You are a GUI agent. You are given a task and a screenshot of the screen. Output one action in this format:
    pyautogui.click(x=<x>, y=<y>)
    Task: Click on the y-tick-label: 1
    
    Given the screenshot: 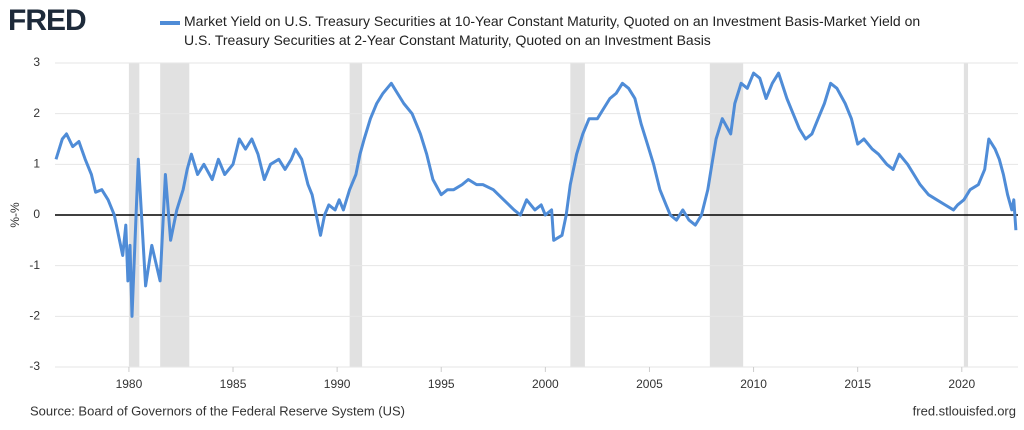 What is the action you would take?
    pyautogui.click(x=36, y=164)
    